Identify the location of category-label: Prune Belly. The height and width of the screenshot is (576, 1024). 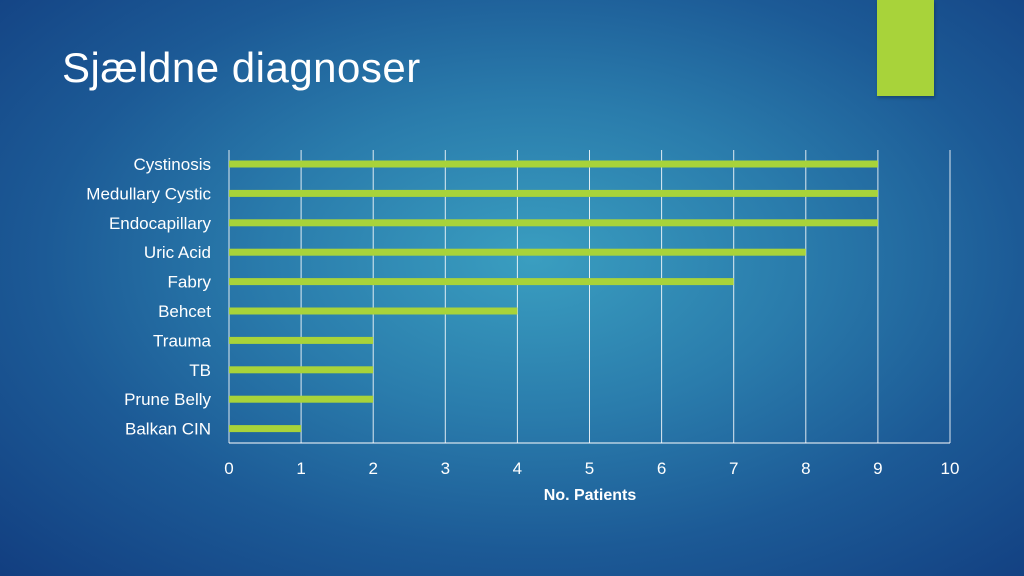
(167, 399).